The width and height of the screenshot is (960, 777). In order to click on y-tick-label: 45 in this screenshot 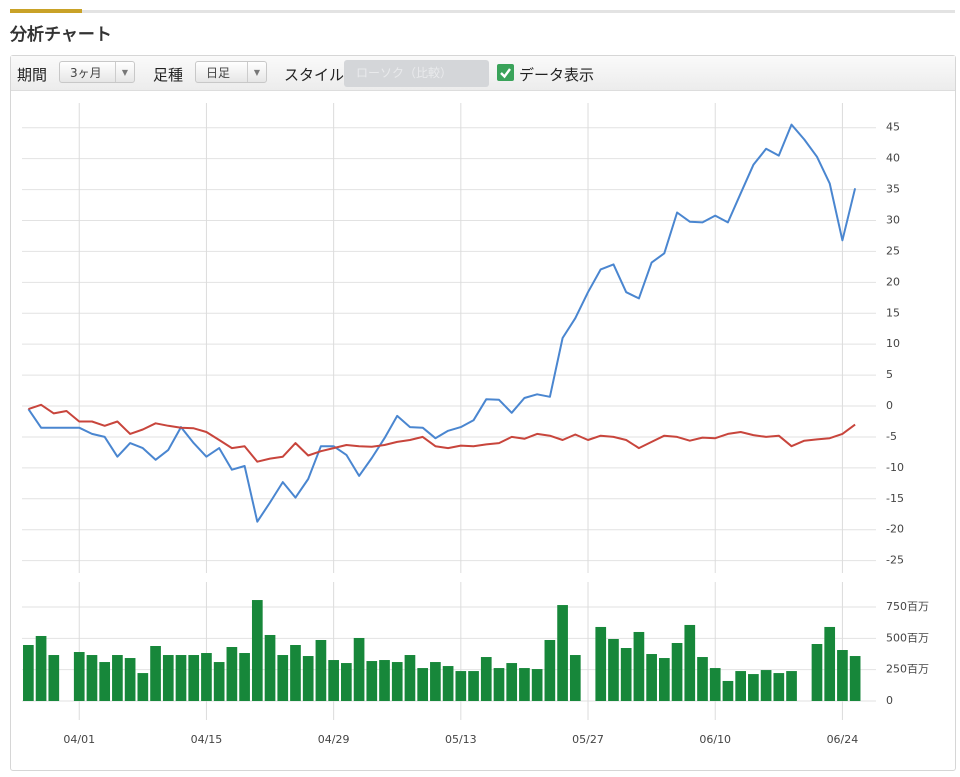, I will do `click(893, 127)`.